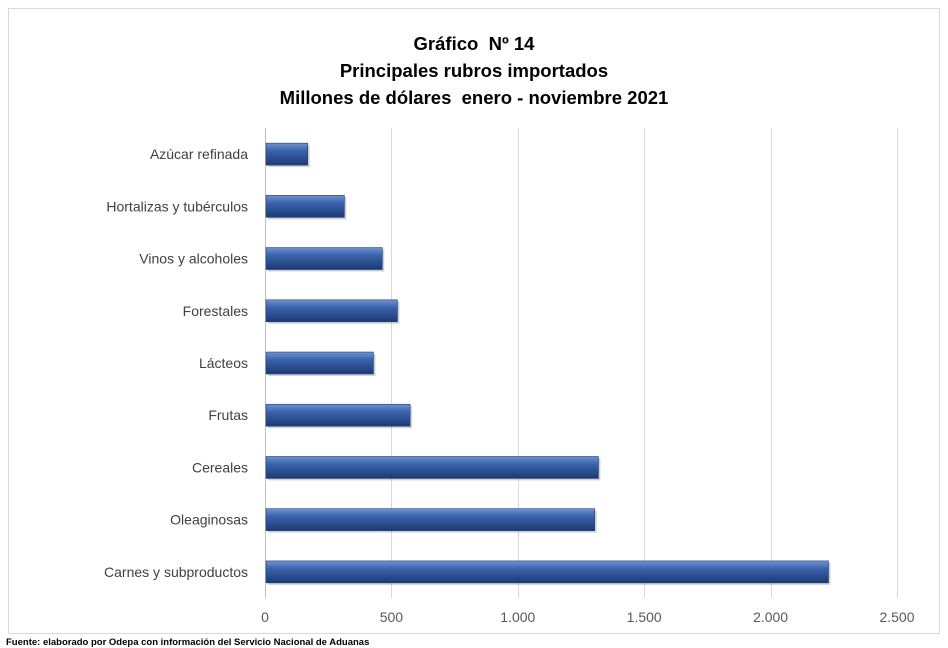 This screenshot has height=648, width=948. Describe the element at coordinates (265, 617) in the screenshot. I see `x-tick-label: 0` at that location.